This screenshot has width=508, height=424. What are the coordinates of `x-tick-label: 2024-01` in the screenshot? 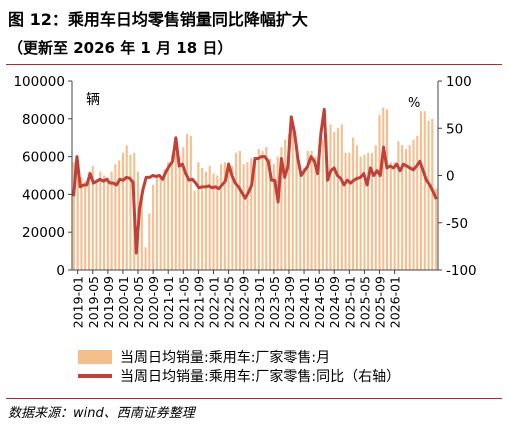 It's located at (304, 302).